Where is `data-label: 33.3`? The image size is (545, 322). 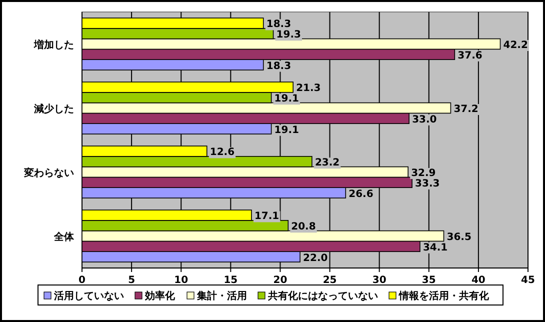 data-label: 33.3 is located at coordinates (427, 184).